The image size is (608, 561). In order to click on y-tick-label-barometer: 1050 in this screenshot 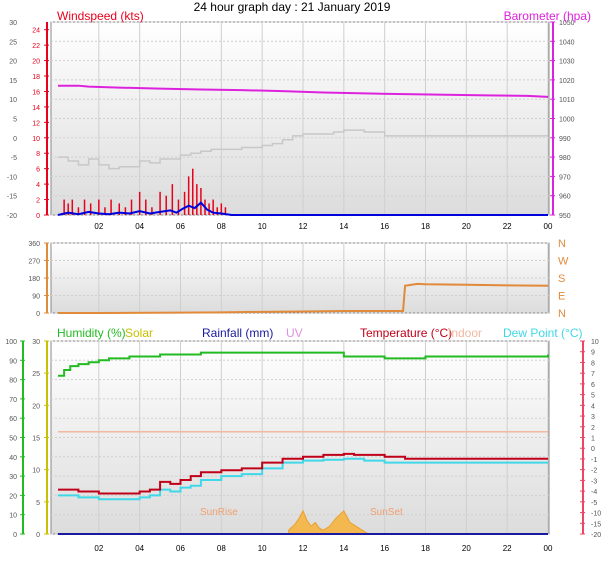, I will do `click(567, 23)`.